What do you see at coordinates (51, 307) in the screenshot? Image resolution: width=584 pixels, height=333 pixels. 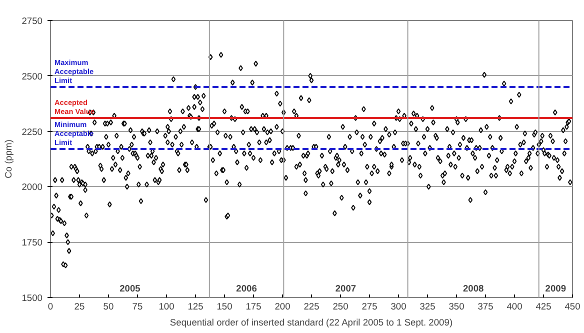 I see `x-tick-label: 0` at bounding box center [51, 307].